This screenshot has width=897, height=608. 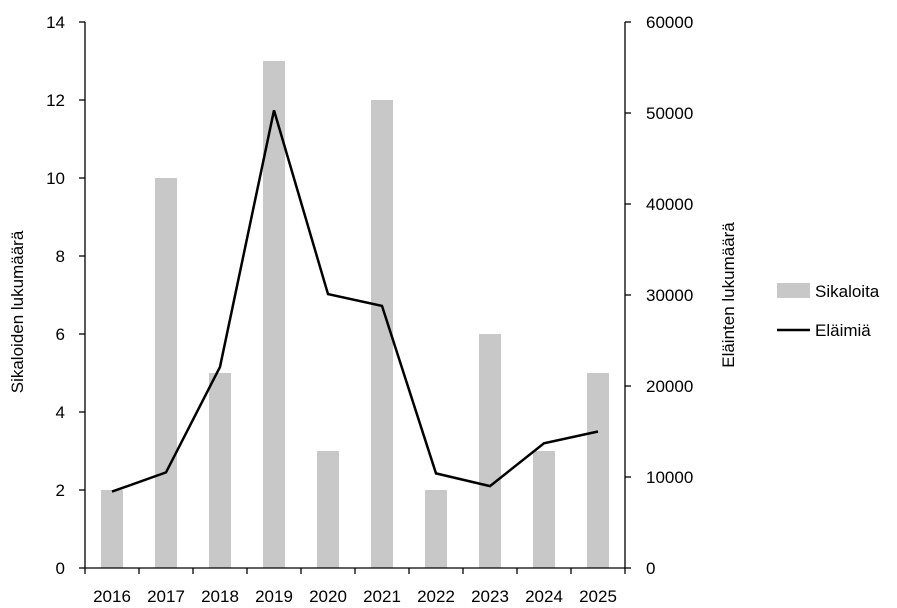 What do you see at coordinates (436, 529) in the screenshot?
I see `bar-2022` at bounding box center [436, 529].